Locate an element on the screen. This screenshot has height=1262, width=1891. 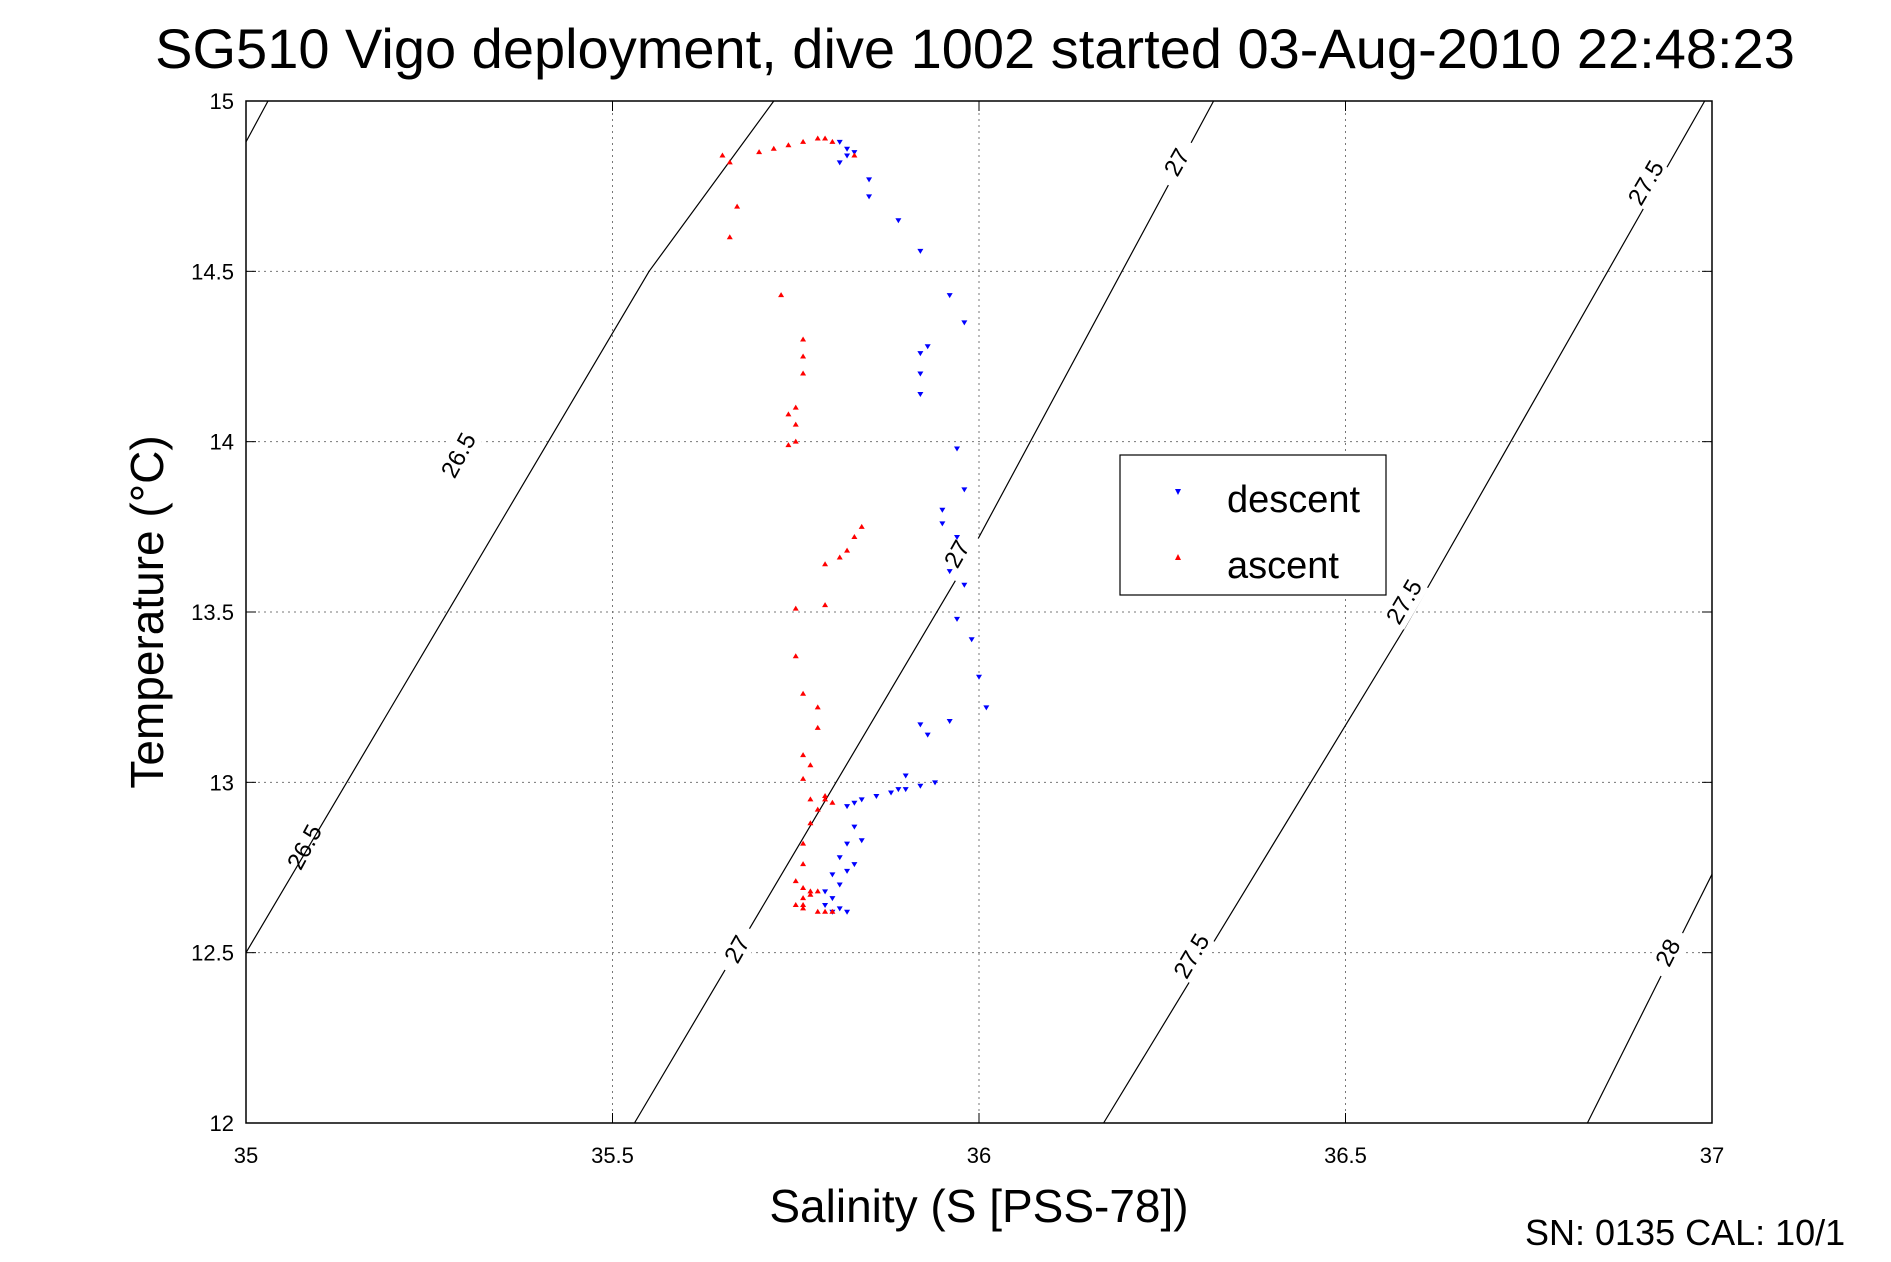
x-tick-label: 35.5 is located at coordinates (612, 1155).